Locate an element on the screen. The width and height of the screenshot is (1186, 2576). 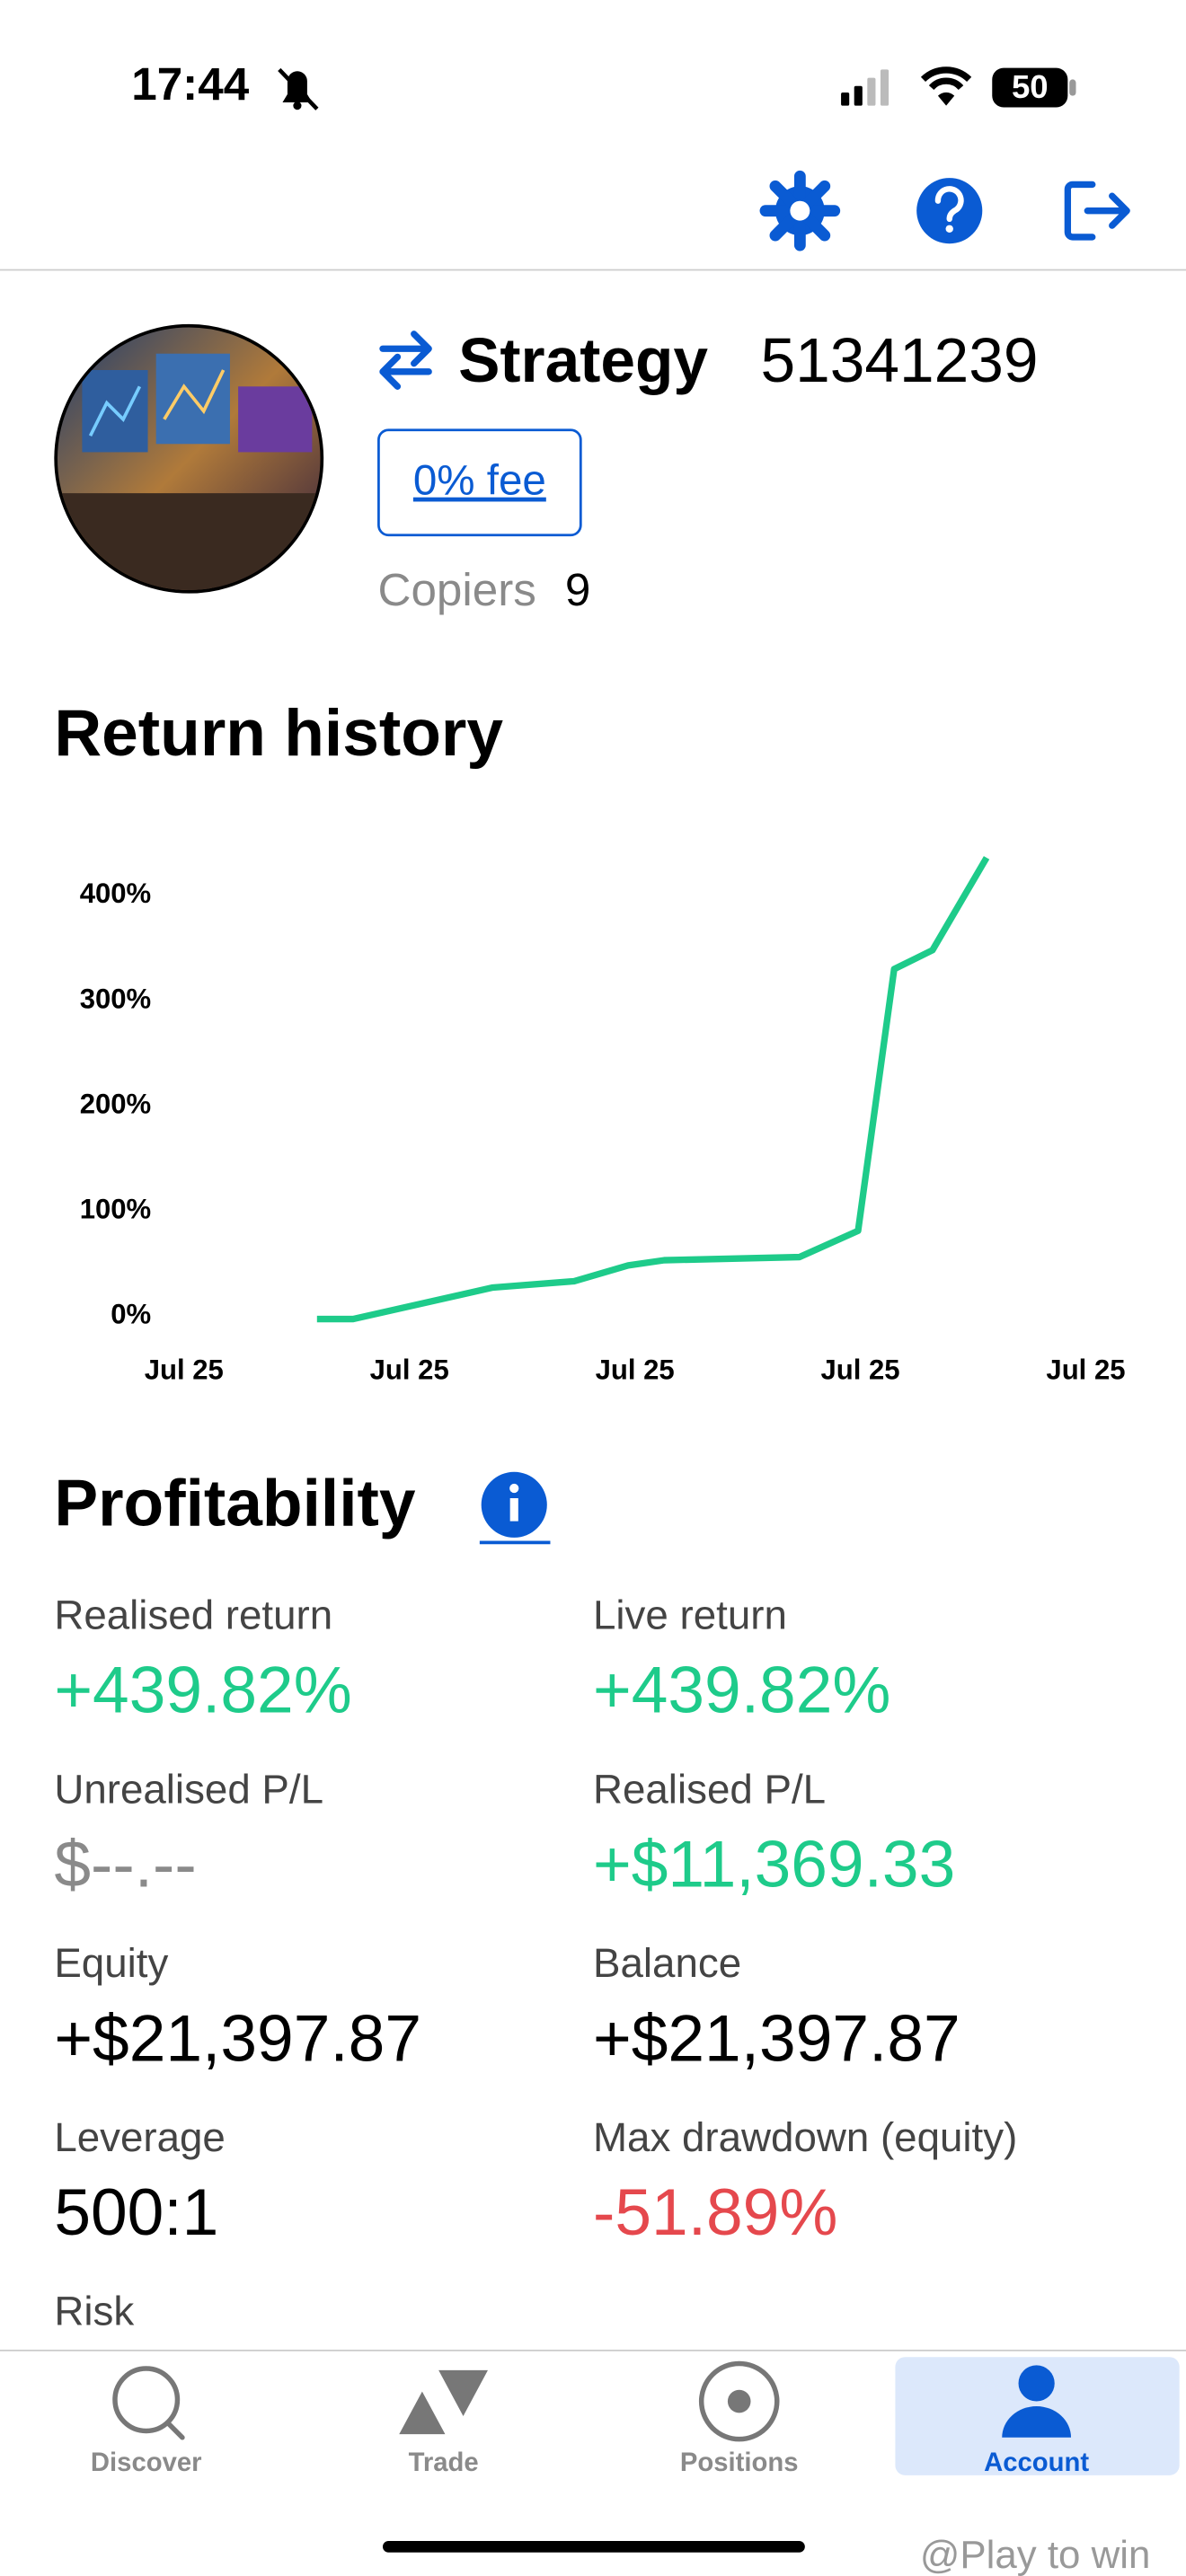
fee-link: 0% fee is located at coordinates (479, 481).